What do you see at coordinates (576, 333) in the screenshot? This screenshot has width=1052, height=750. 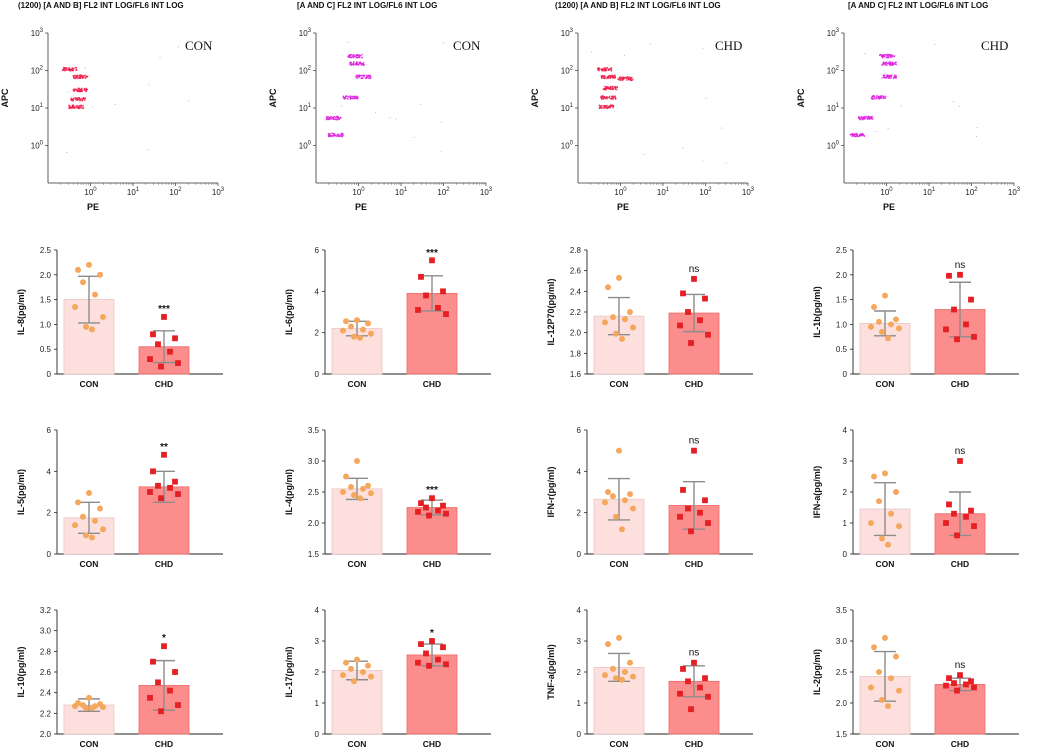 I see `y-tick-label: 2.0` at bounding box center [576, 333].